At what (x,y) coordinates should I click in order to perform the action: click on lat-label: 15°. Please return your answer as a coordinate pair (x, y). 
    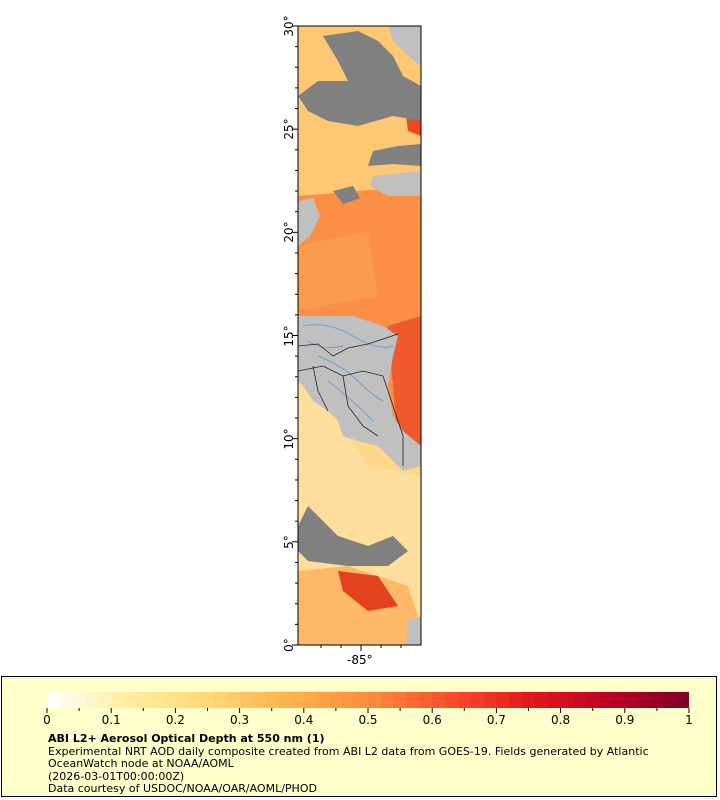
    Looking at the image, I should click on (289, 335).